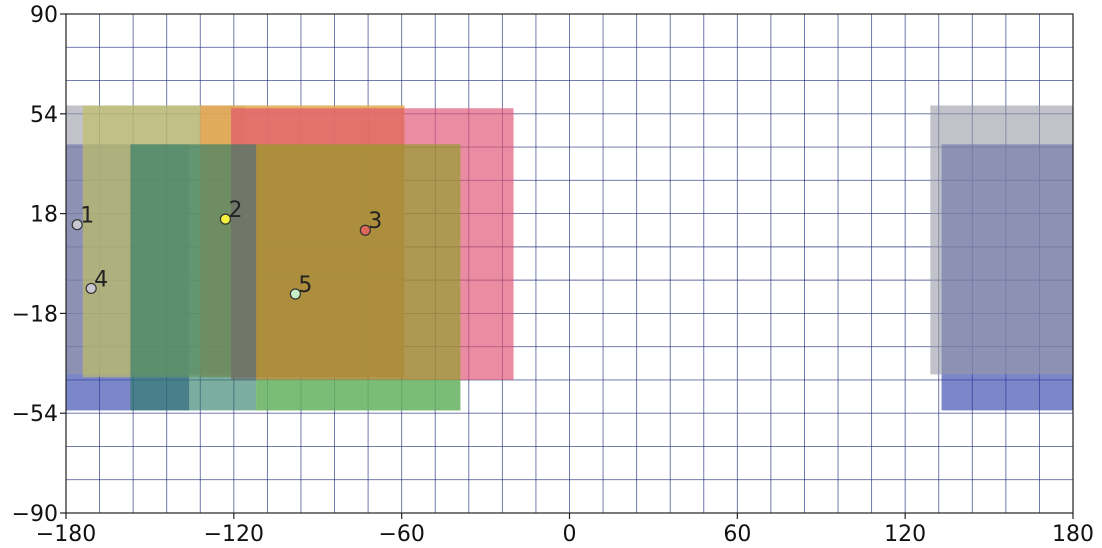  I want to click on x-tick-label: 0, so click(570, 534).